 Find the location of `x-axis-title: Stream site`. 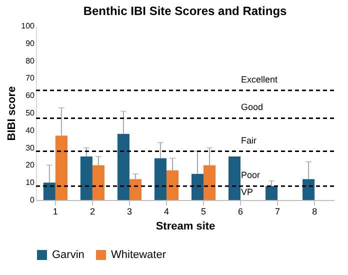

x-axis-title: Stream site is located at coordinates (186, 226).